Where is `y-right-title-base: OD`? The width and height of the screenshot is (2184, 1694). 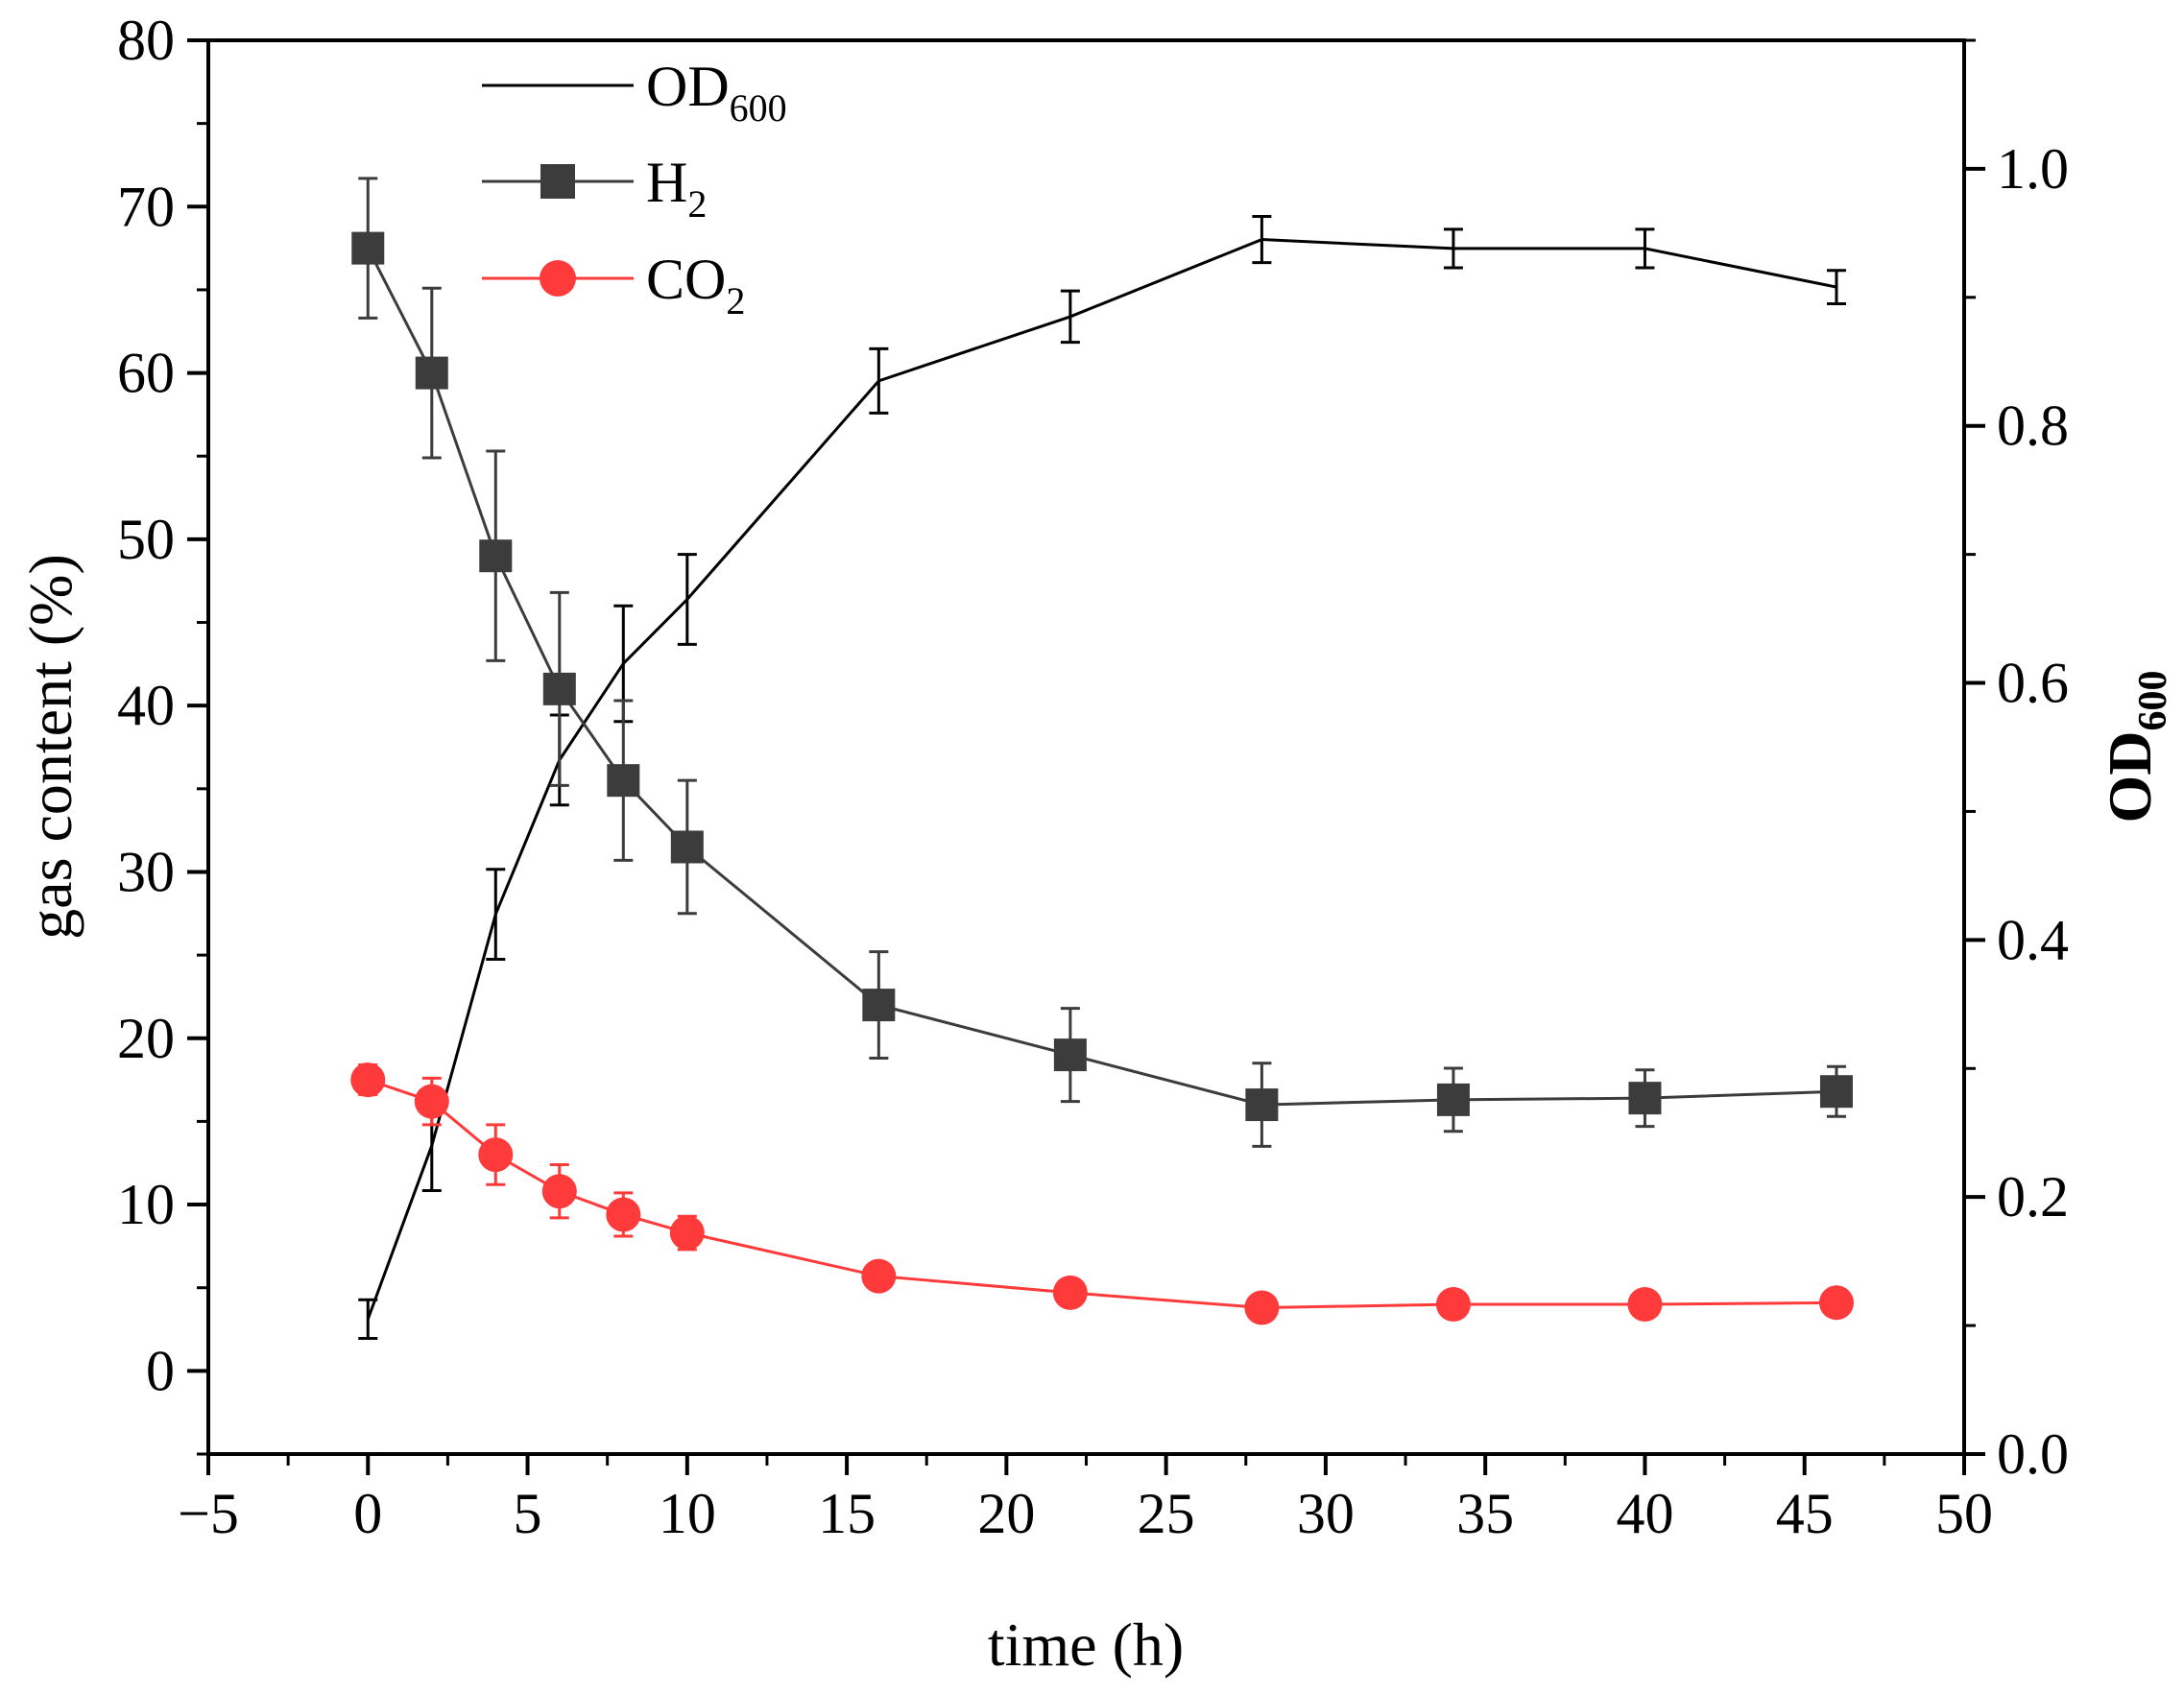 y-right-title-base: OD is located at coordinates (2130, 777).